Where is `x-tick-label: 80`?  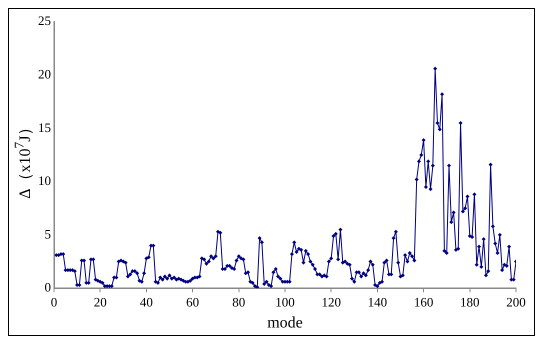 x-tick-label: 80 is located at coordinates (239, 302).